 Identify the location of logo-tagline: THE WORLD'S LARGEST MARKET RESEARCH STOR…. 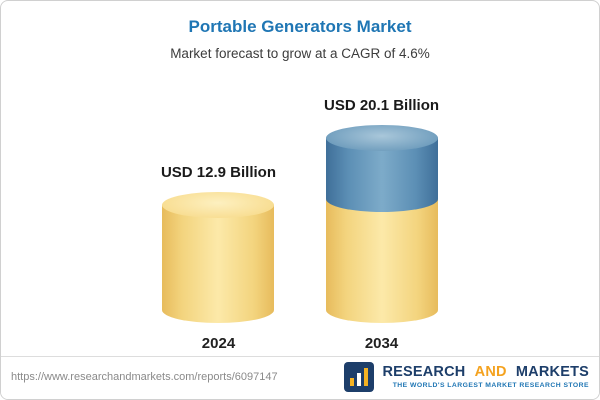
(490, 386).